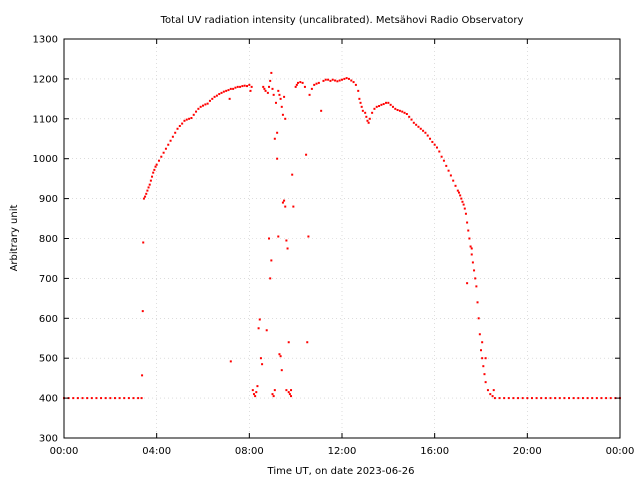 Image resolution: width=640 pixels, height=480 pixels. I want to click on y-axis-label: Arbitrary unit, so click(14, 238).